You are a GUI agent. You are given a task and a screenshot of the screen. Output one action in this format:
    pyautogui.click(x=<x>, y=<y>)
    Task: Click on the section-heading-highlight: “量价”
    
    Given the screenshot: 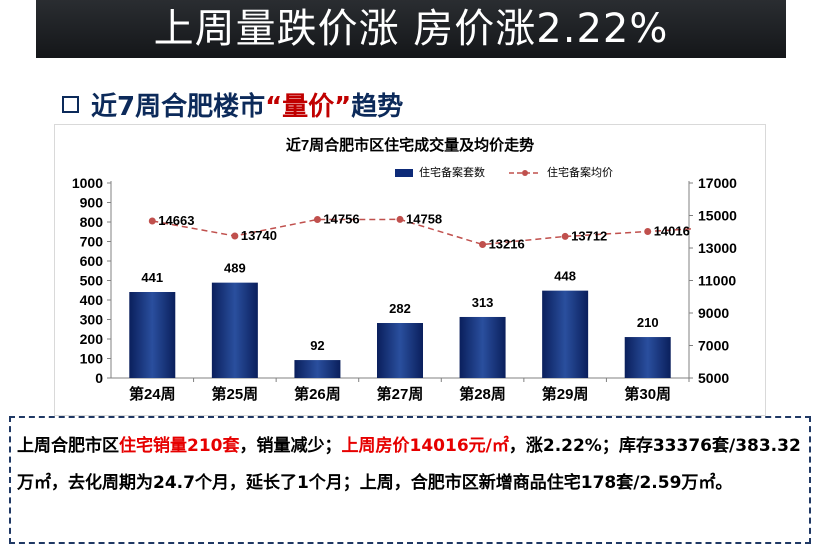 What is the action you would take?
    pyautogui.click(x=308, y=106)
    